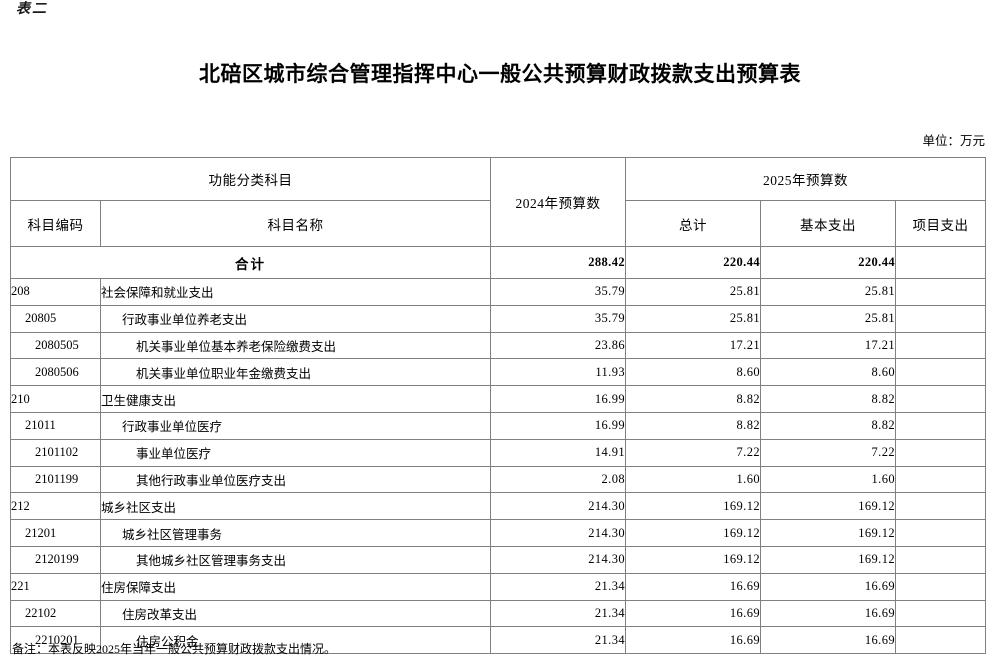 This screenshot has height=659, width=1000. I want to click on cell-2025-total: 25.81, so click(693, 318).